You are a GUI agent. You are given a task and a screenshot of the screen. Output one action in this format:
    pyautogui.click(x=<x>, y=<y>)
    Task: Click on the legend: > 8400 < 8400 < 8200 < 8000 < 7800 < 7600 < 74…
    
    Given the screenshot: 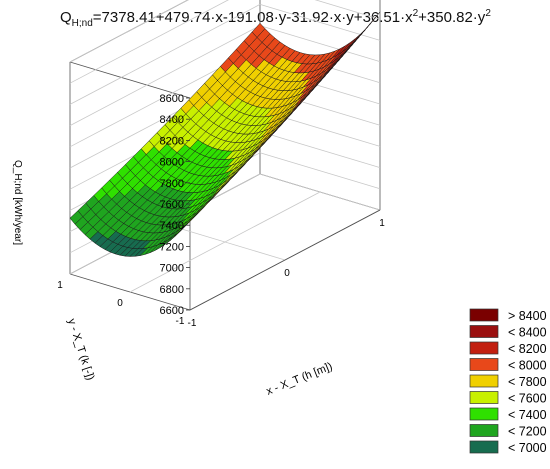 What is the action you would take?
    pyautogui.click(x=508, y=381)
    